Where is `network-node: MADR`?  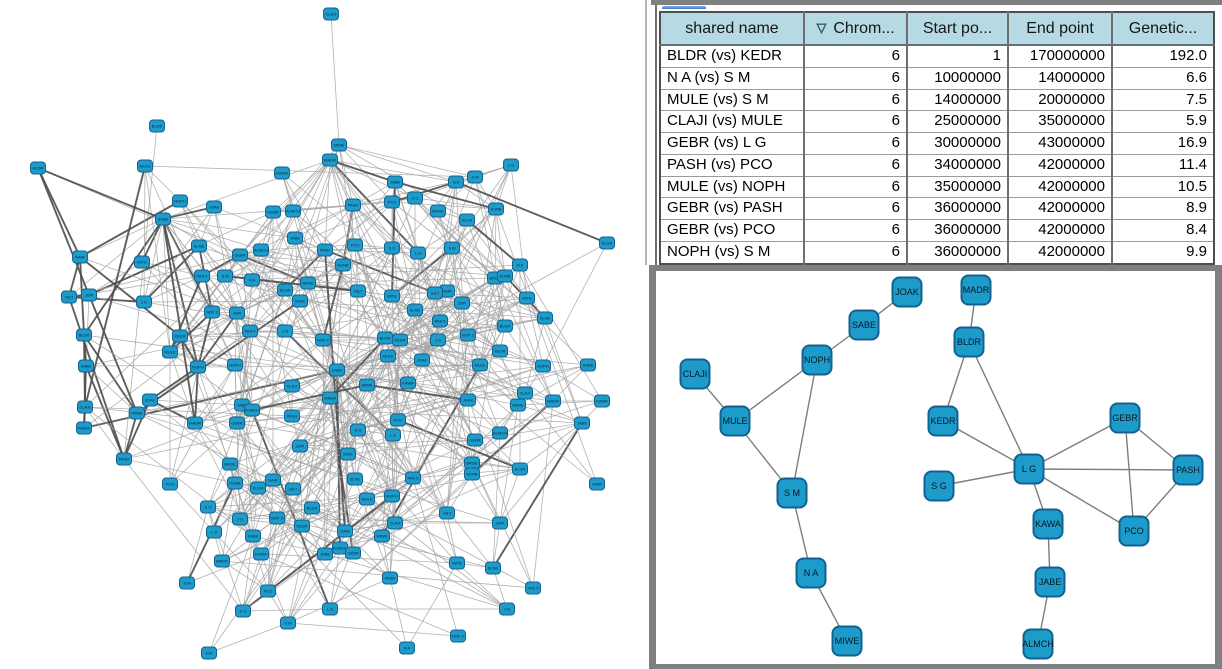 network-node: MADR is located at coordinates (330, 398).